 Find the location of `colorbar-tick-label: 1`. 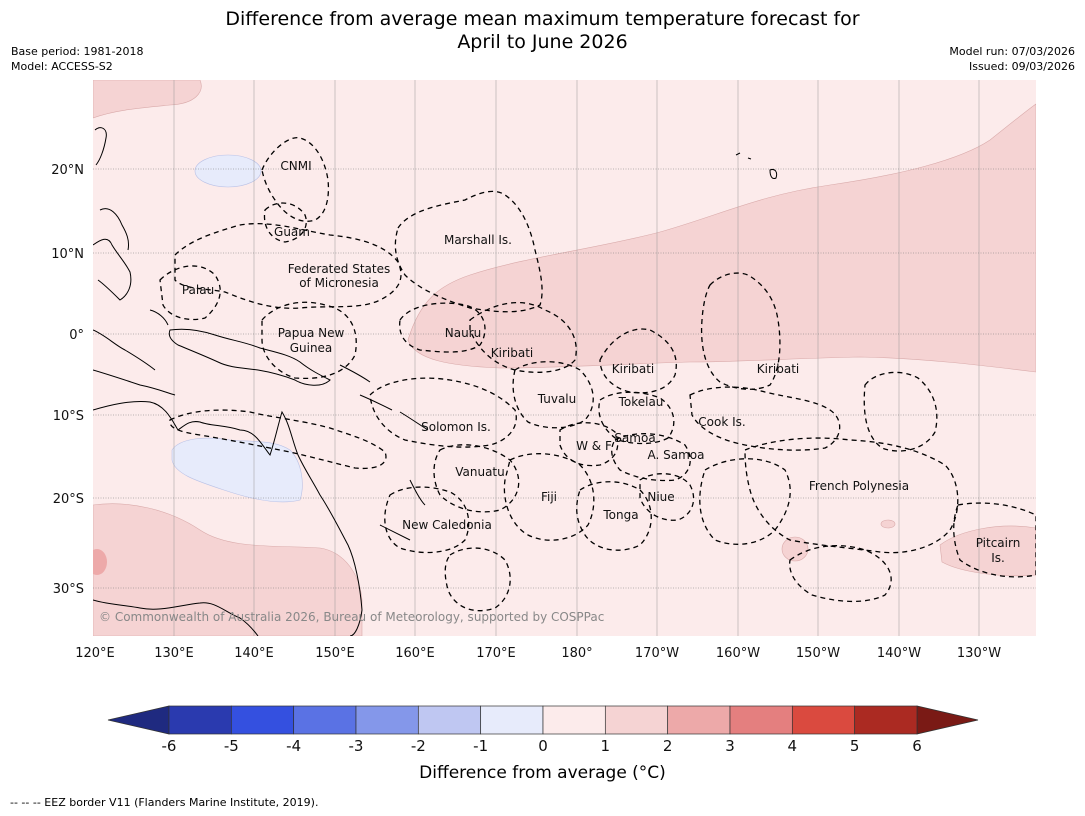

colorbar-tick-label: 1 is located at coordinates (606, 746).